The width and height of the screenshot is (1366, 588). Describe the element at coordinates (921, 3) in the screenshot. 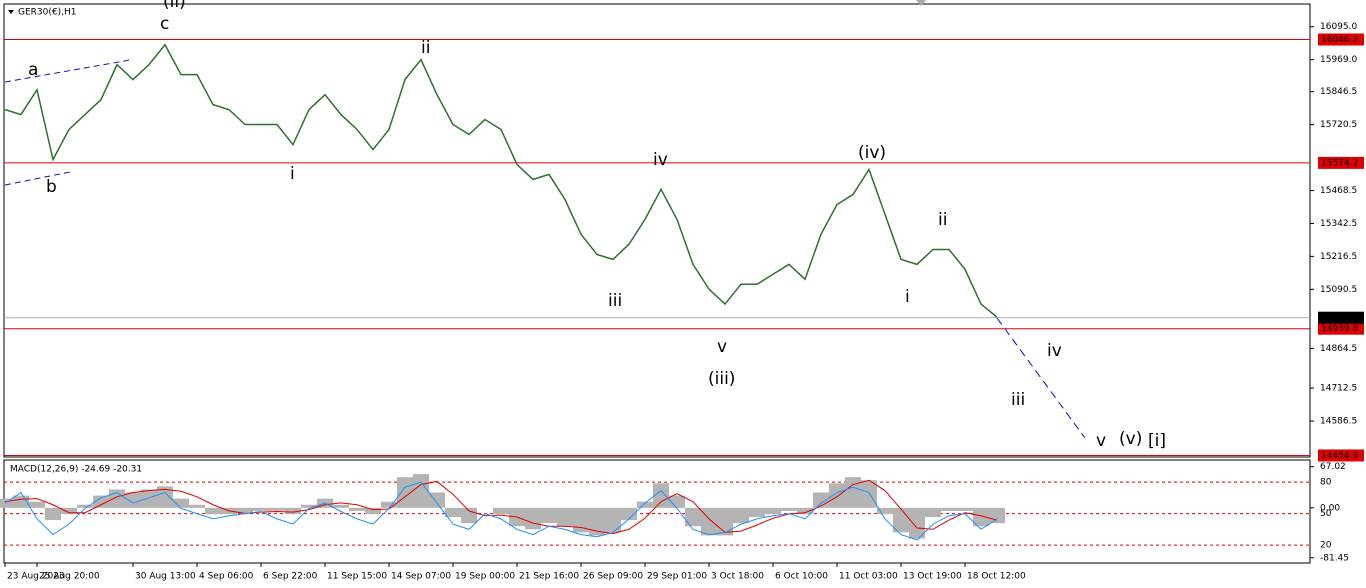

I see `scroll-marker` at that location.